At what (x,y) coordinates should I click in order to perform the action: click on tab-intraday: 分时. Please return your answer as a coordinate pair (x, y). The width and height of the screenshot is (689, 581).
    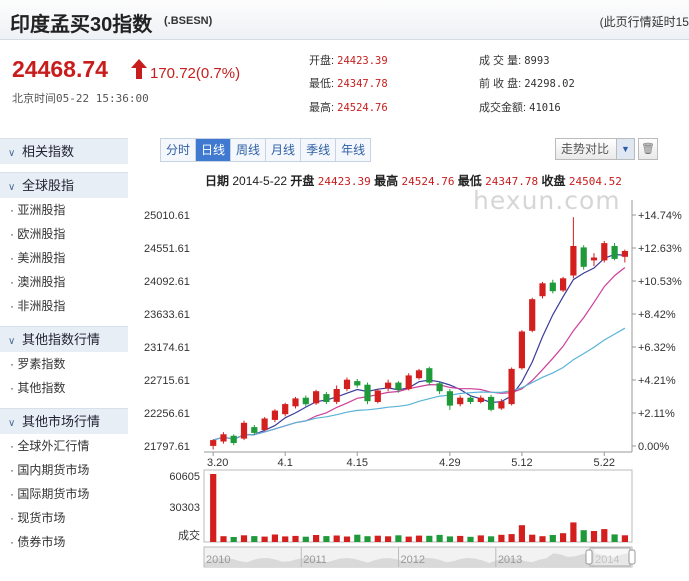
    Looking at the image, I should click on (179, 150).